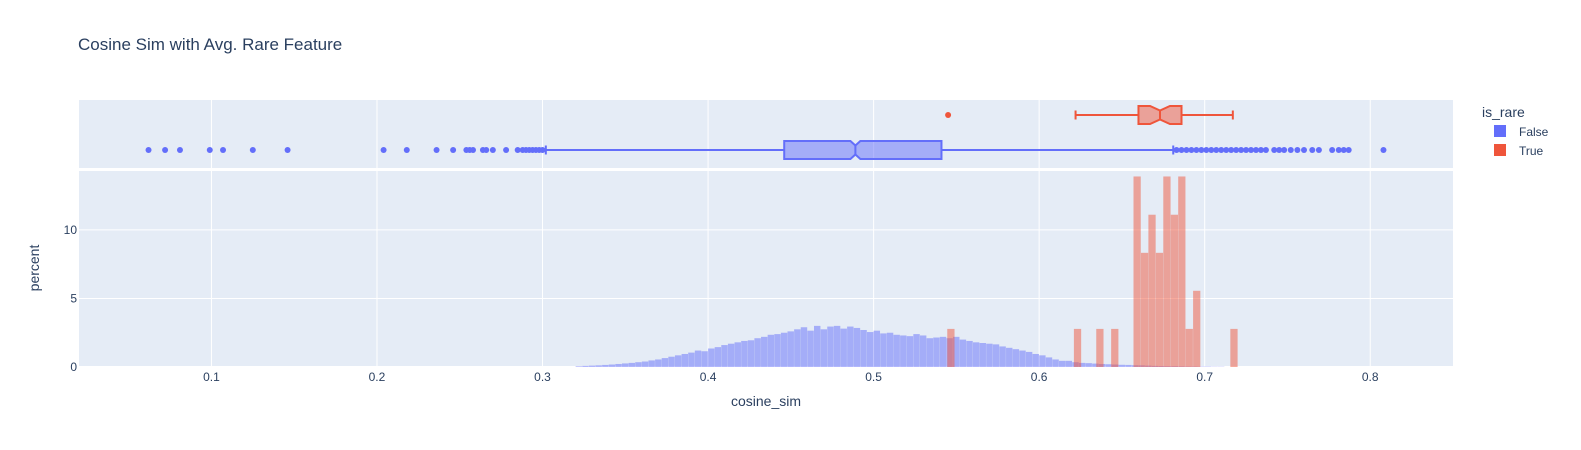 The height and width of the screenshot is (450, 1581). What do you see at coordinates (1534, 132) in the screenshot?
I see `legend-label-false: False` at bounding box center [1534, 132].